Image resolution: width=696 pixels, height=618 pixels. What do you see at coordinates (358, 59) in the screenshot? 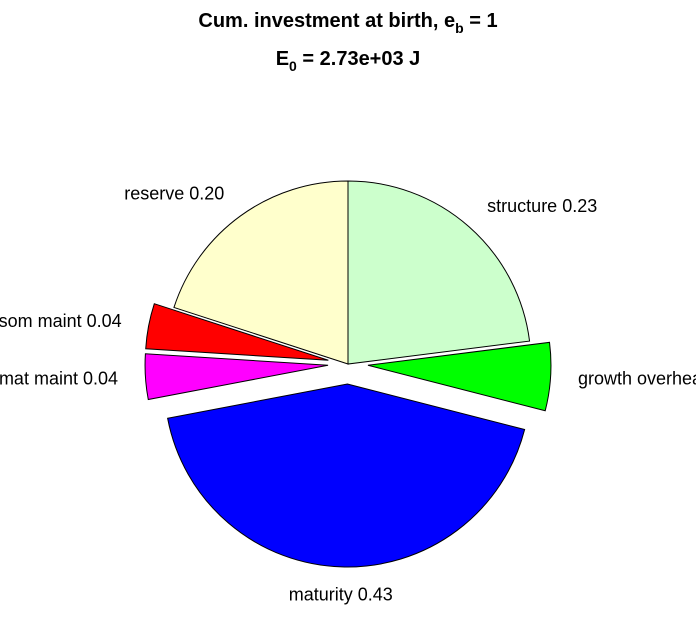
I see `subtitle-text: = 2.73e+03 J` at bounding box center [358, 59].